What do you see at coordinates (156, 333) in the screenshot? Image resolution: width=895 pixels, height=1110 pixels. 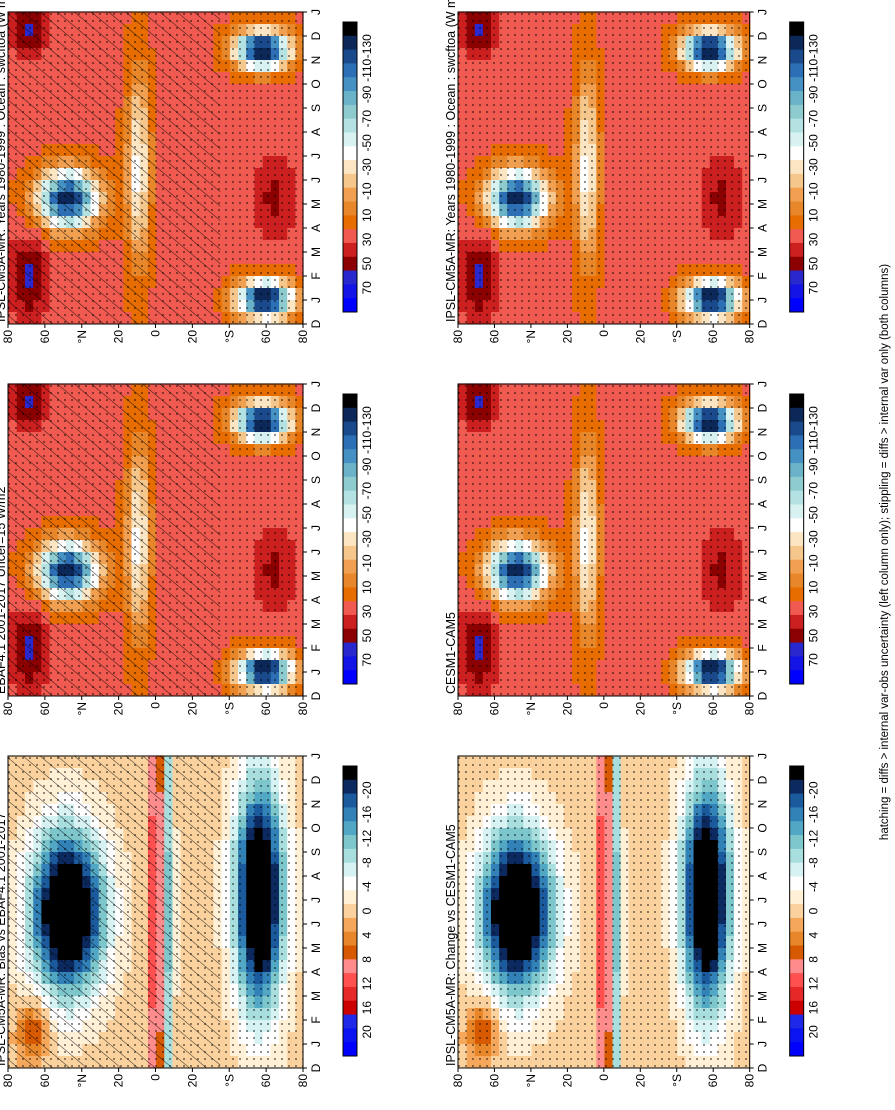 I see `y-tick-label: 0` at bounding box center [156, 333].